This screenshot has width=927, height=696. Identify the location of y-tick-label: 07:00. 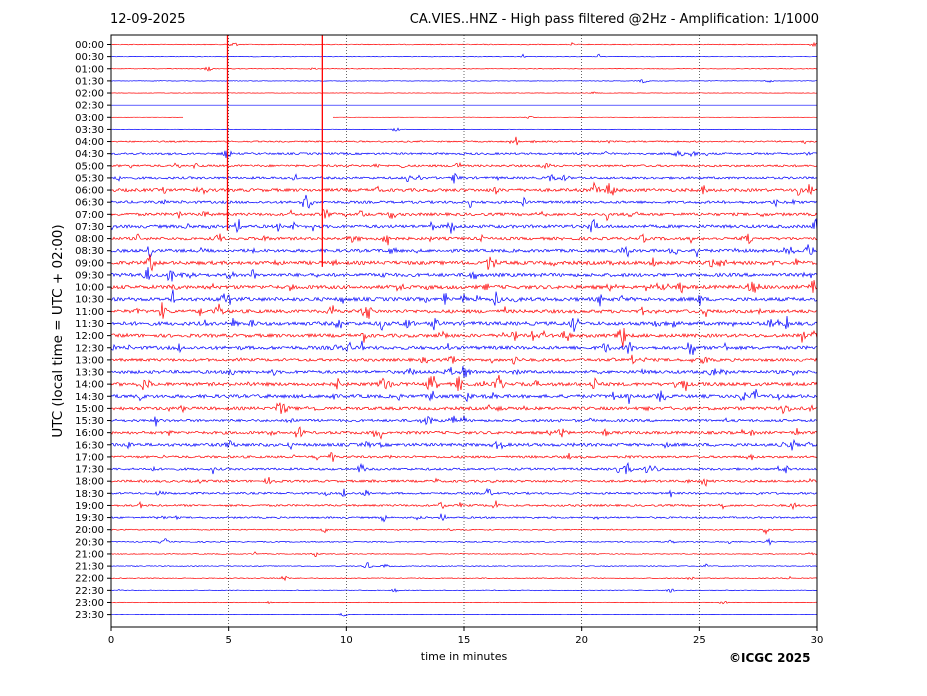
(89, 215).